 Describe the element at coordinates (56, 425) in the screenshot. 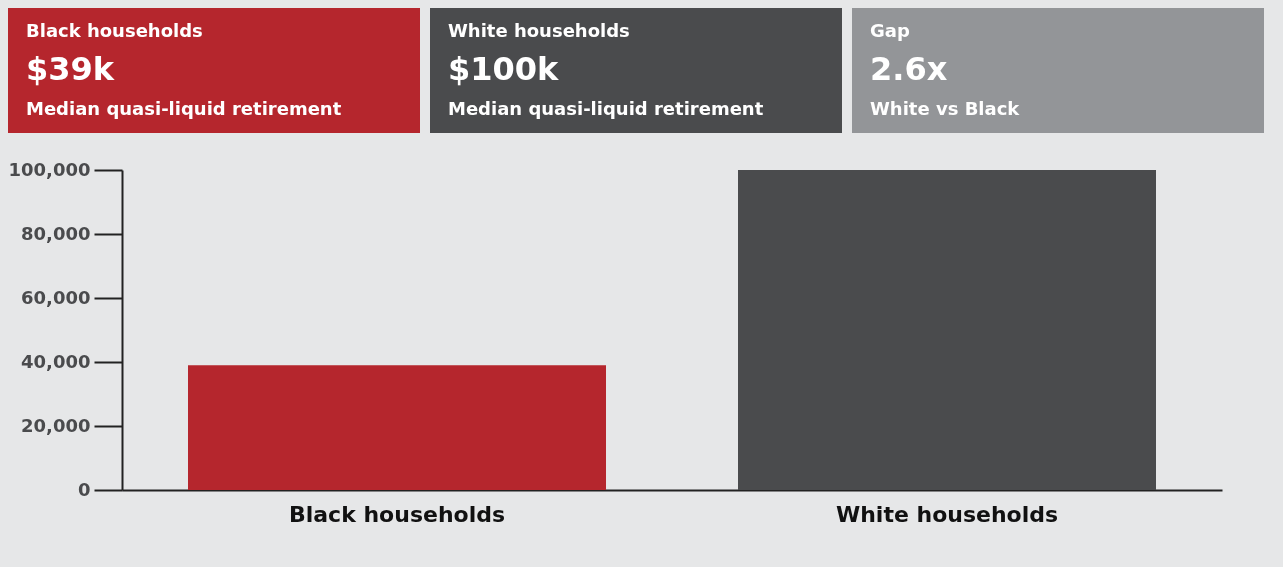

I see `y-tick-label: 20,000` at that location.